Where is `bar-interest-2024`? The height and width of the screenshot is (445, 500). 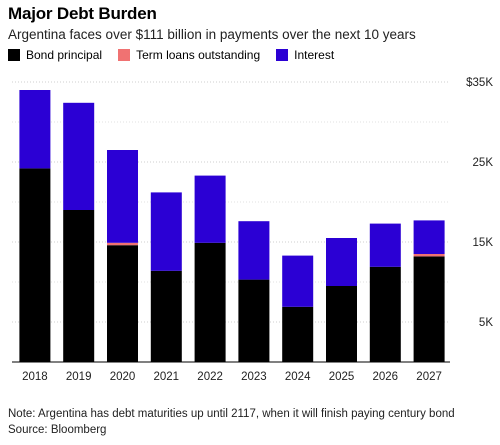 bar-interest-2024 is located at coordinates (298, 281).